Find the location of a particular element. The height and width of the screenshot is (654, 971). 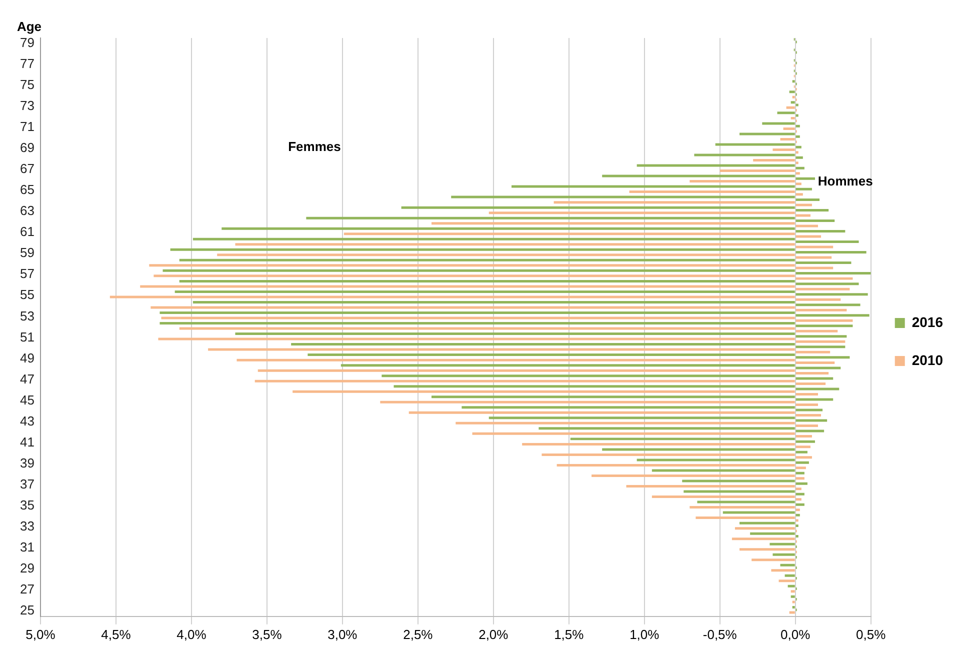

x-tick-label: 4,0% is located at coordinates (191, 634).